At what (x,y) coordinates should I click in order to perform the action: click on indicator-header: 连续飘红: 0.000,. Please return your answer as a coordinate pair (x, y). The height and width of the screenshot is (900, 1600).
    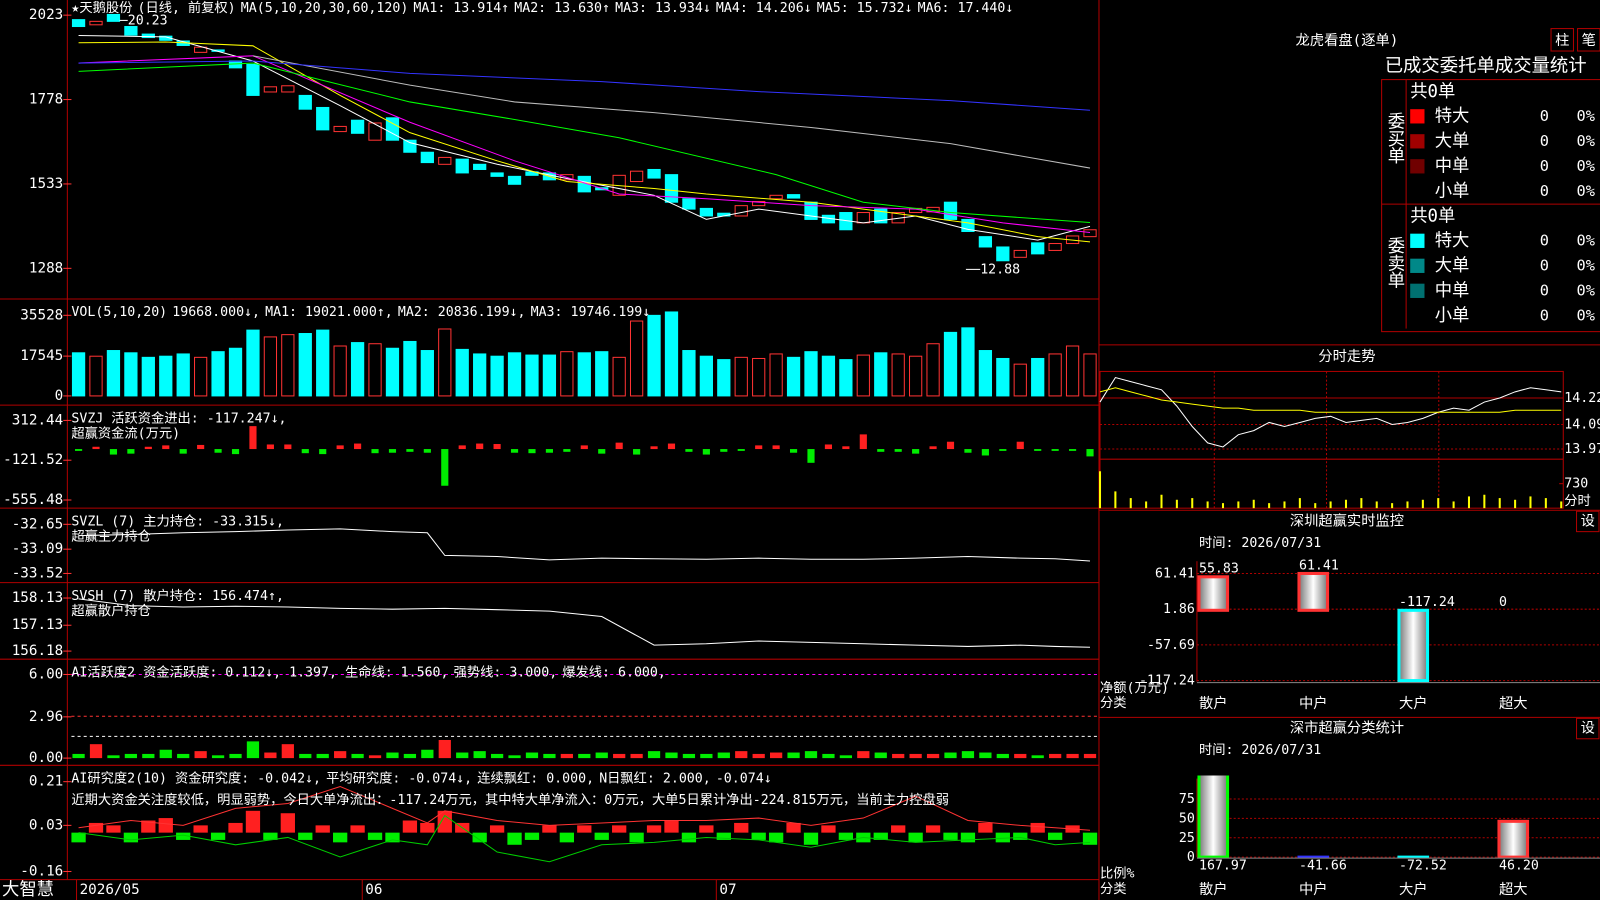
    Looking at the image, I should click on (535, 779).